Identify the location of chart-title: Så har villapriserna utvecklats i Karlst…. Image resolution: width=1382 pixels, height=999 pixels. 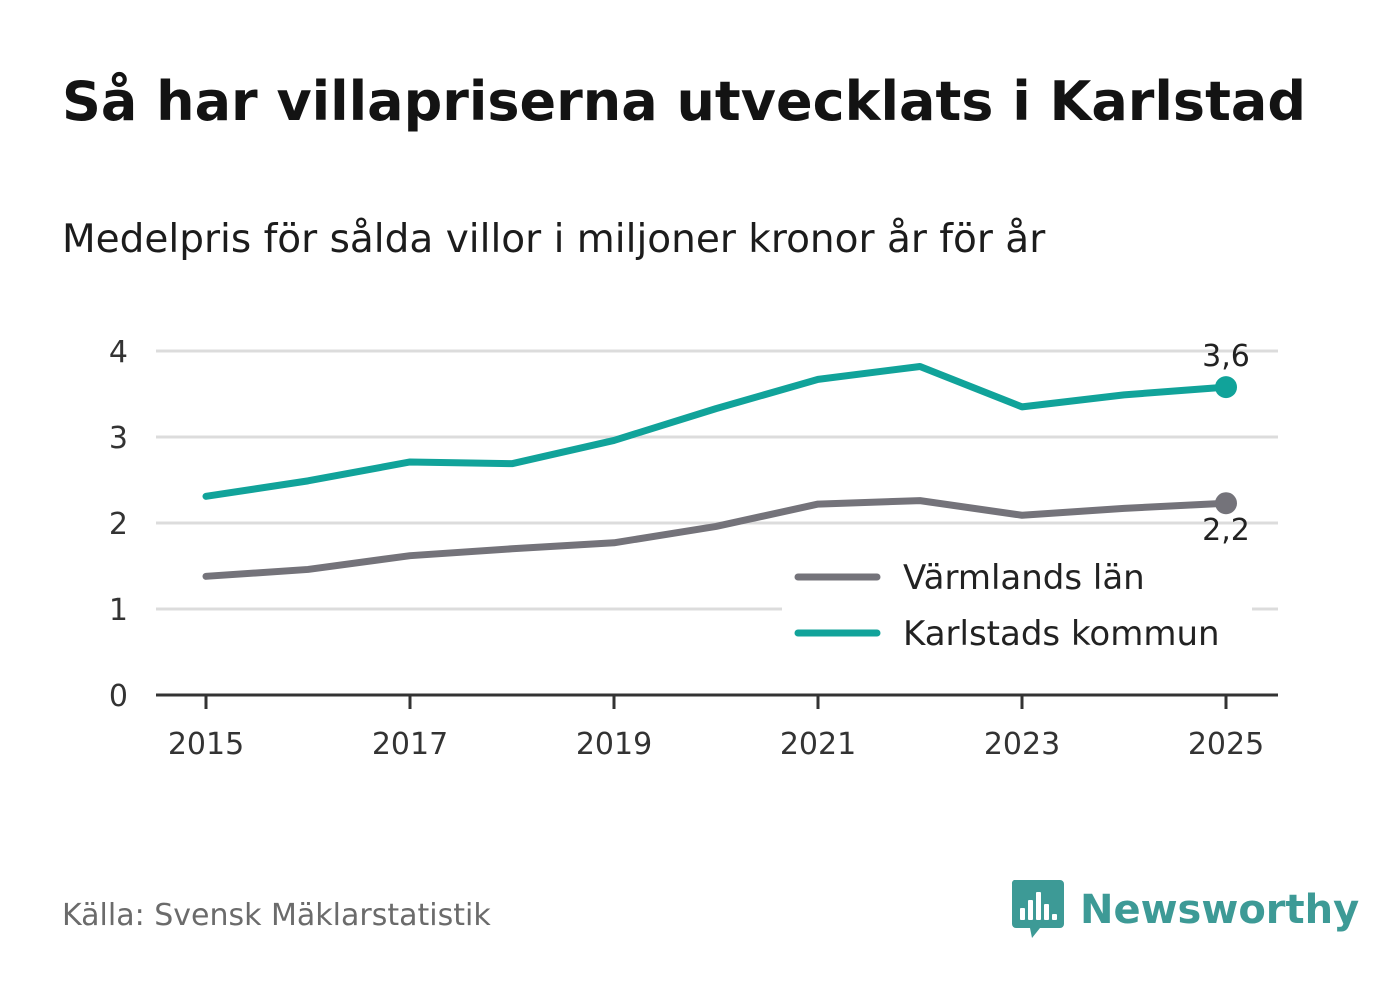
(684, 101).